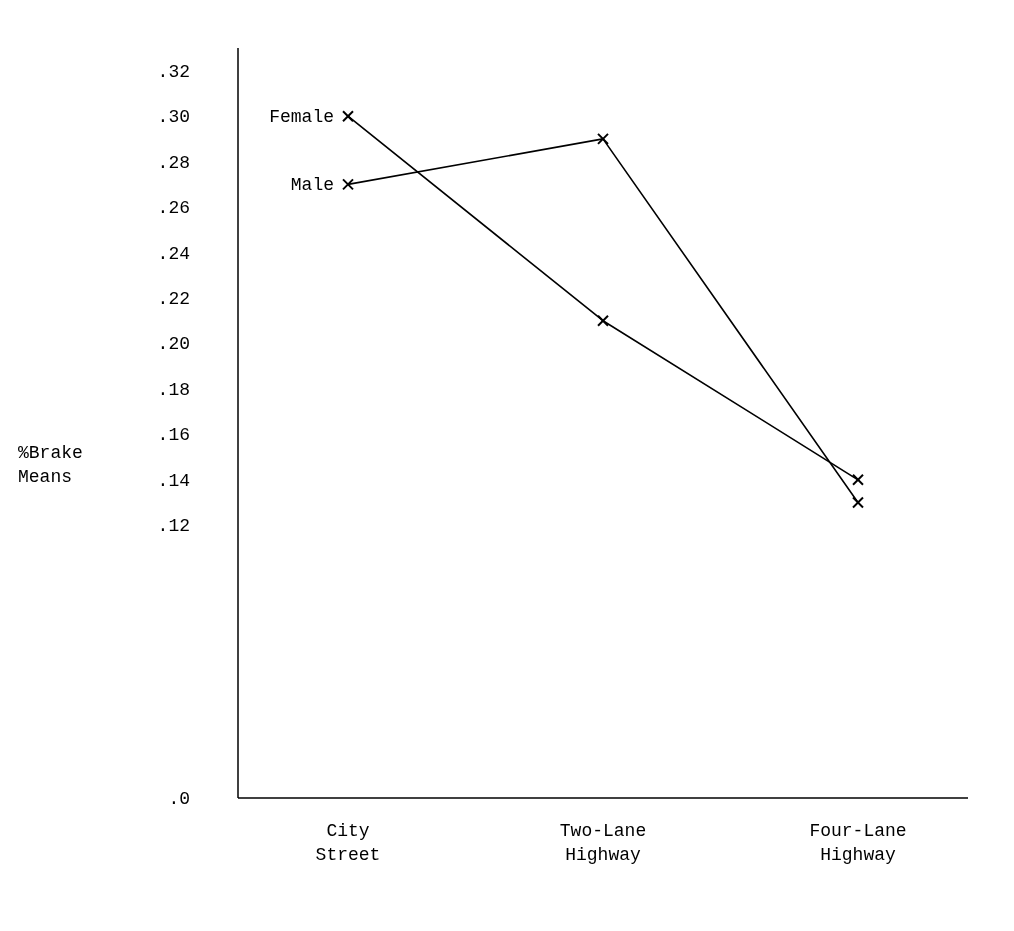 This screenshot has width=1014, height=931. I want to click on y-tick-label: .30, so click(173, 117).